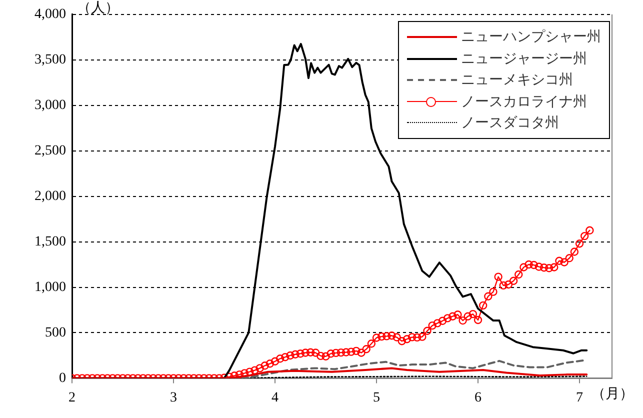 The height and width of the screenshot is (418, 643). What do you see at coordinates (62, 378) in the screenshot?
I see `y-tick-label: 0` at bounding box center [62, 378].